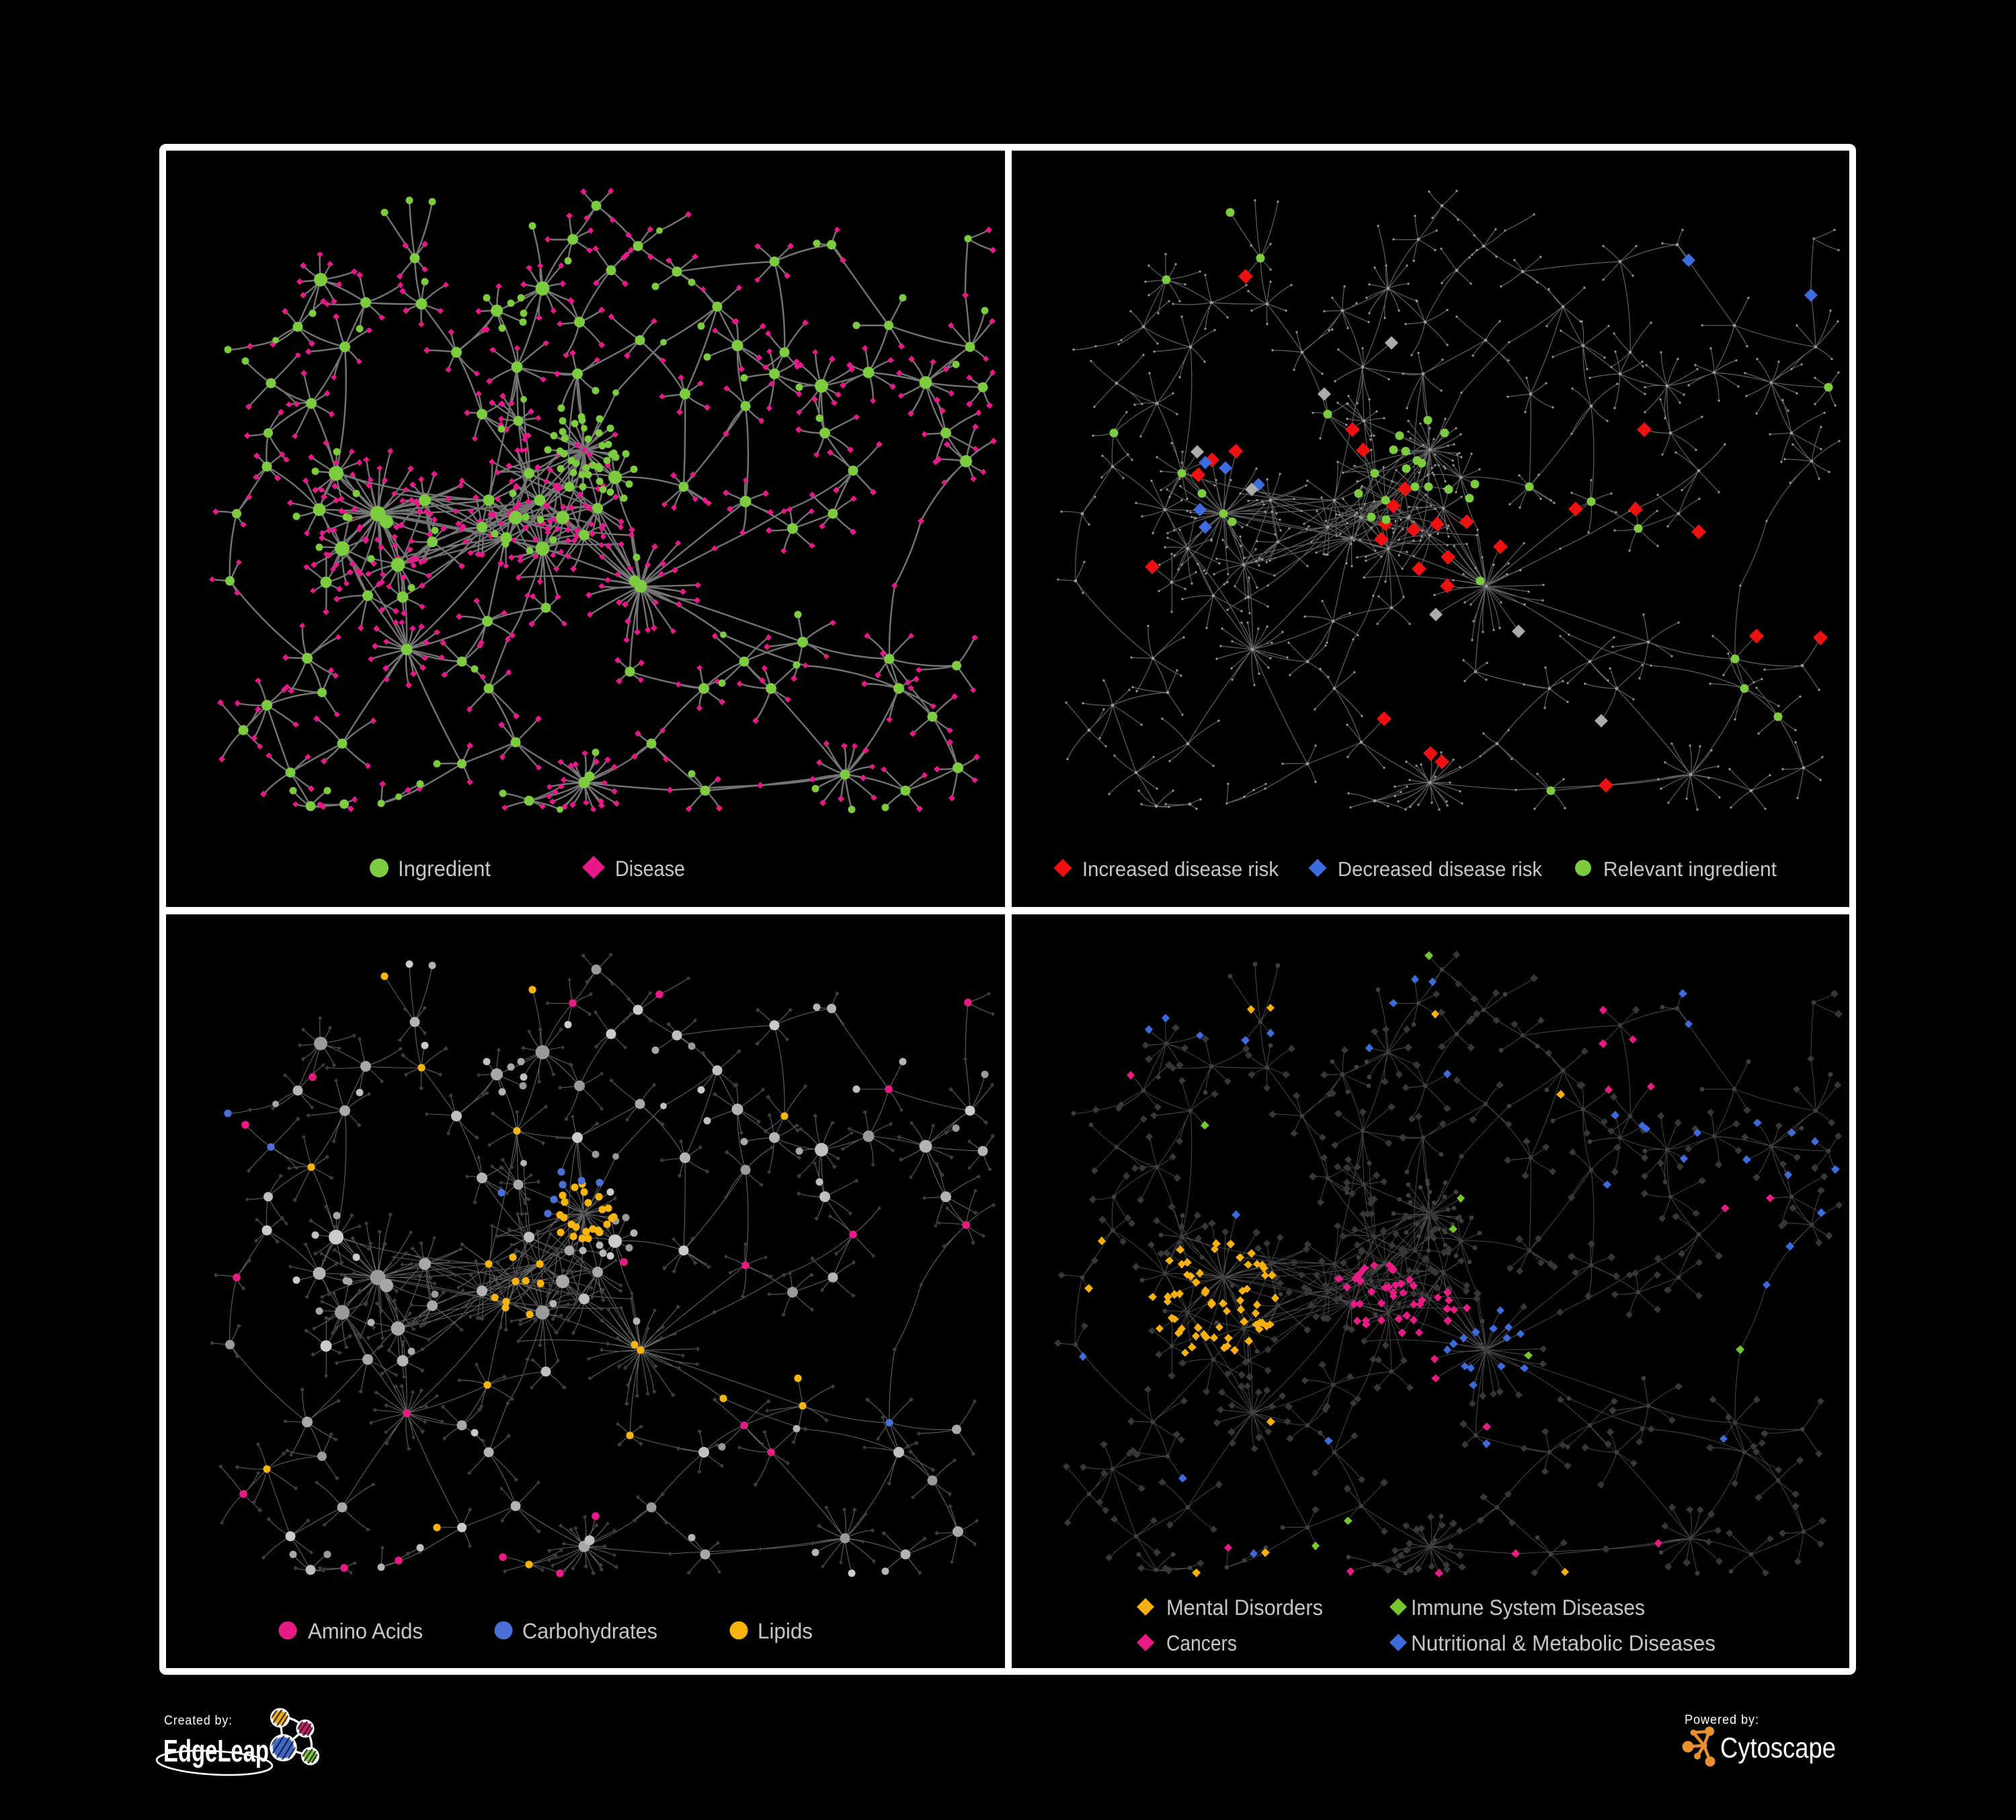 The width and height of the screenshot is (2016, 1820). What do you see at coordinates (365, 1631) in the screenshot?
I see `svg-text: Amino Acids` at bounding box center [365, 1631].